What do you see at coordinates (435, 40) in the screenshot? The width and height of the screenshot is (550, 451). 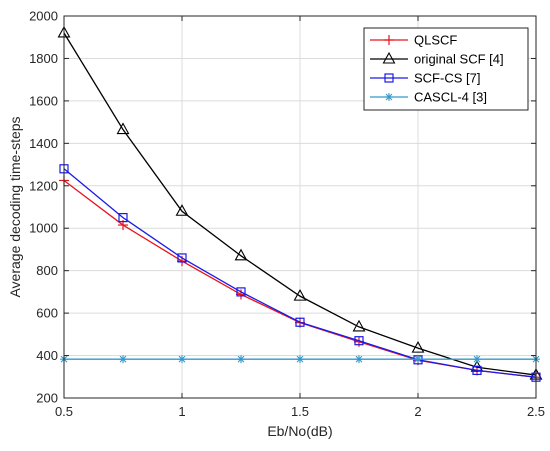 I see `legend-label: QLSCF` at bounding box center [435, 40].